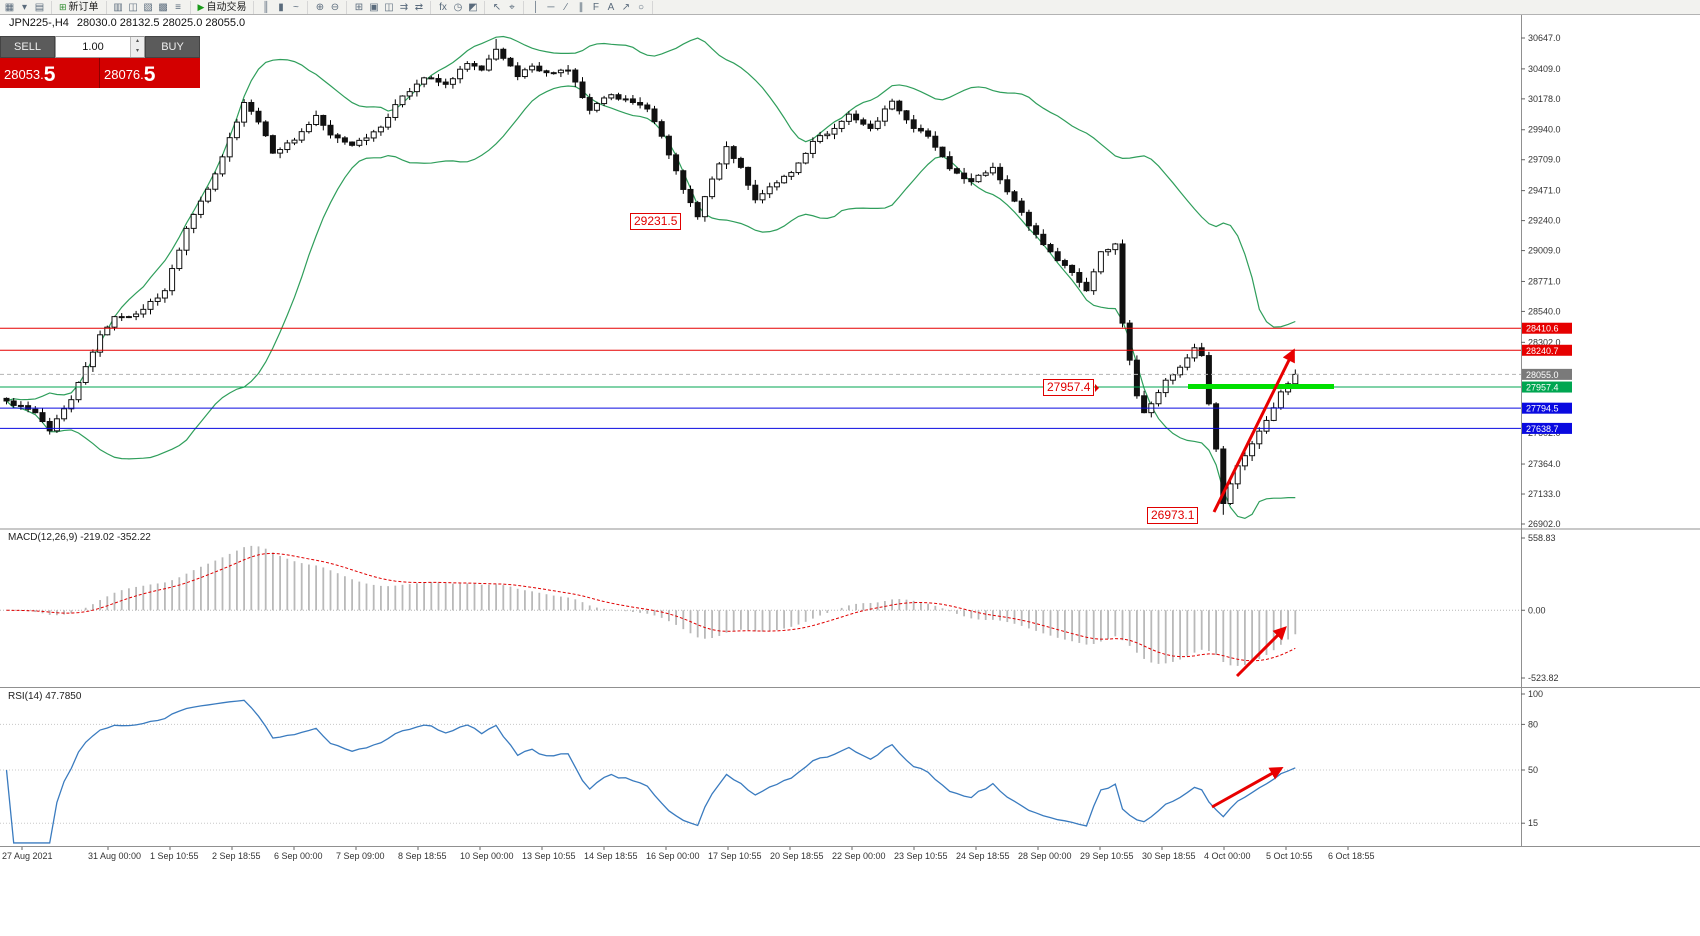  What do you see at coordinates (27, 47) in the screenshot?
I see `sell-button: SELL` at bounding box center [27, 47].